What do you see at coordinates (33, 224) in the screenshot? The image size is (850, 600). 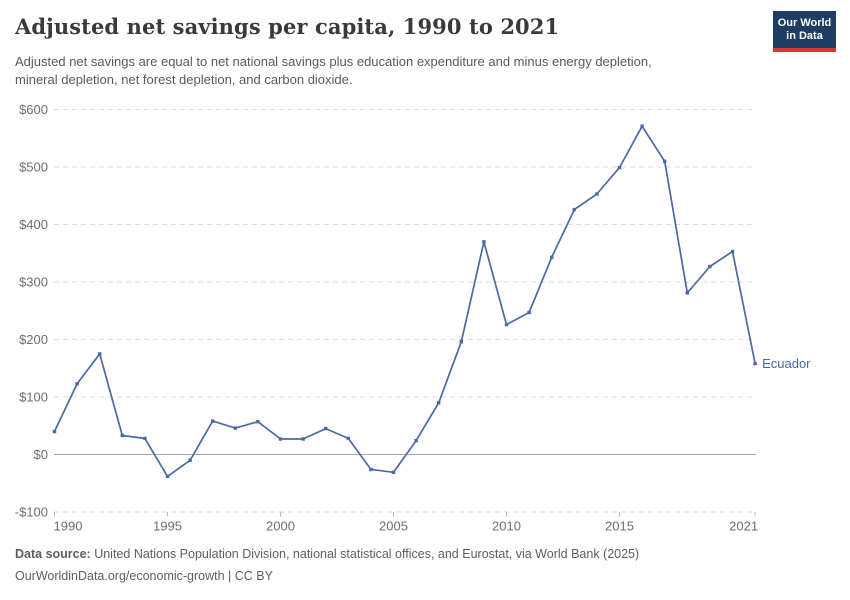 I see `y-tick-label: $400` at bounding box center [33, 224].